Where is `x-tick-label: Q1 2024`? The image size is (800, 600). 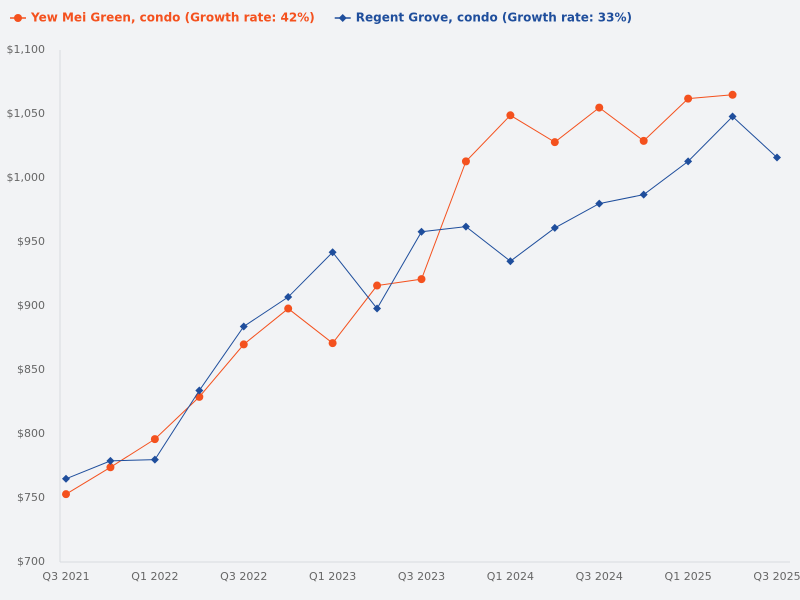
x-tick-label: Q1 2024 is located at coordinates (510, 576).